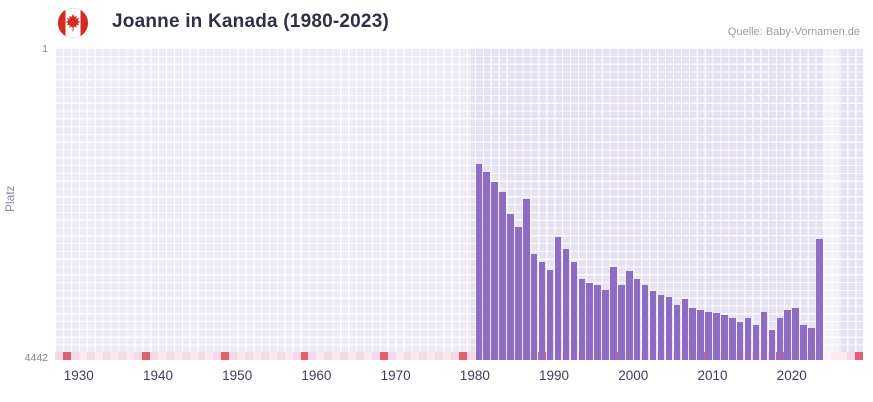 This screenshot has height=402, width=873. I want to click on bar-2008, so click(700, 334).